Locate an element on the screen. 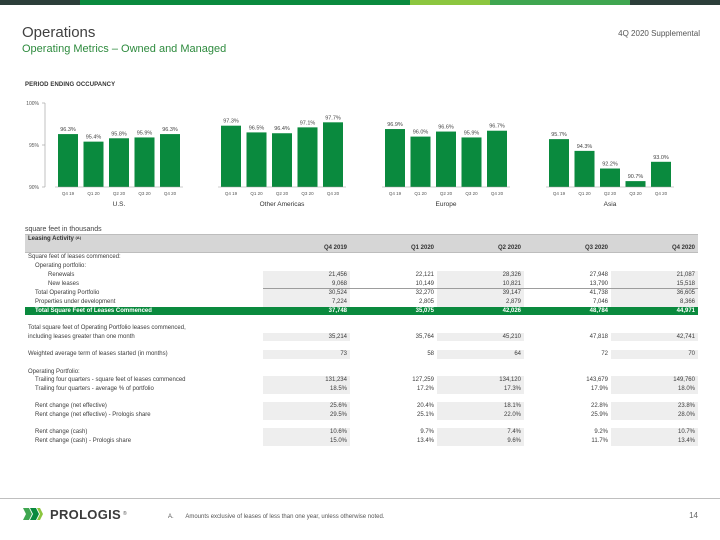  table-cell: 41,738 is located at coordinates (567, 293).